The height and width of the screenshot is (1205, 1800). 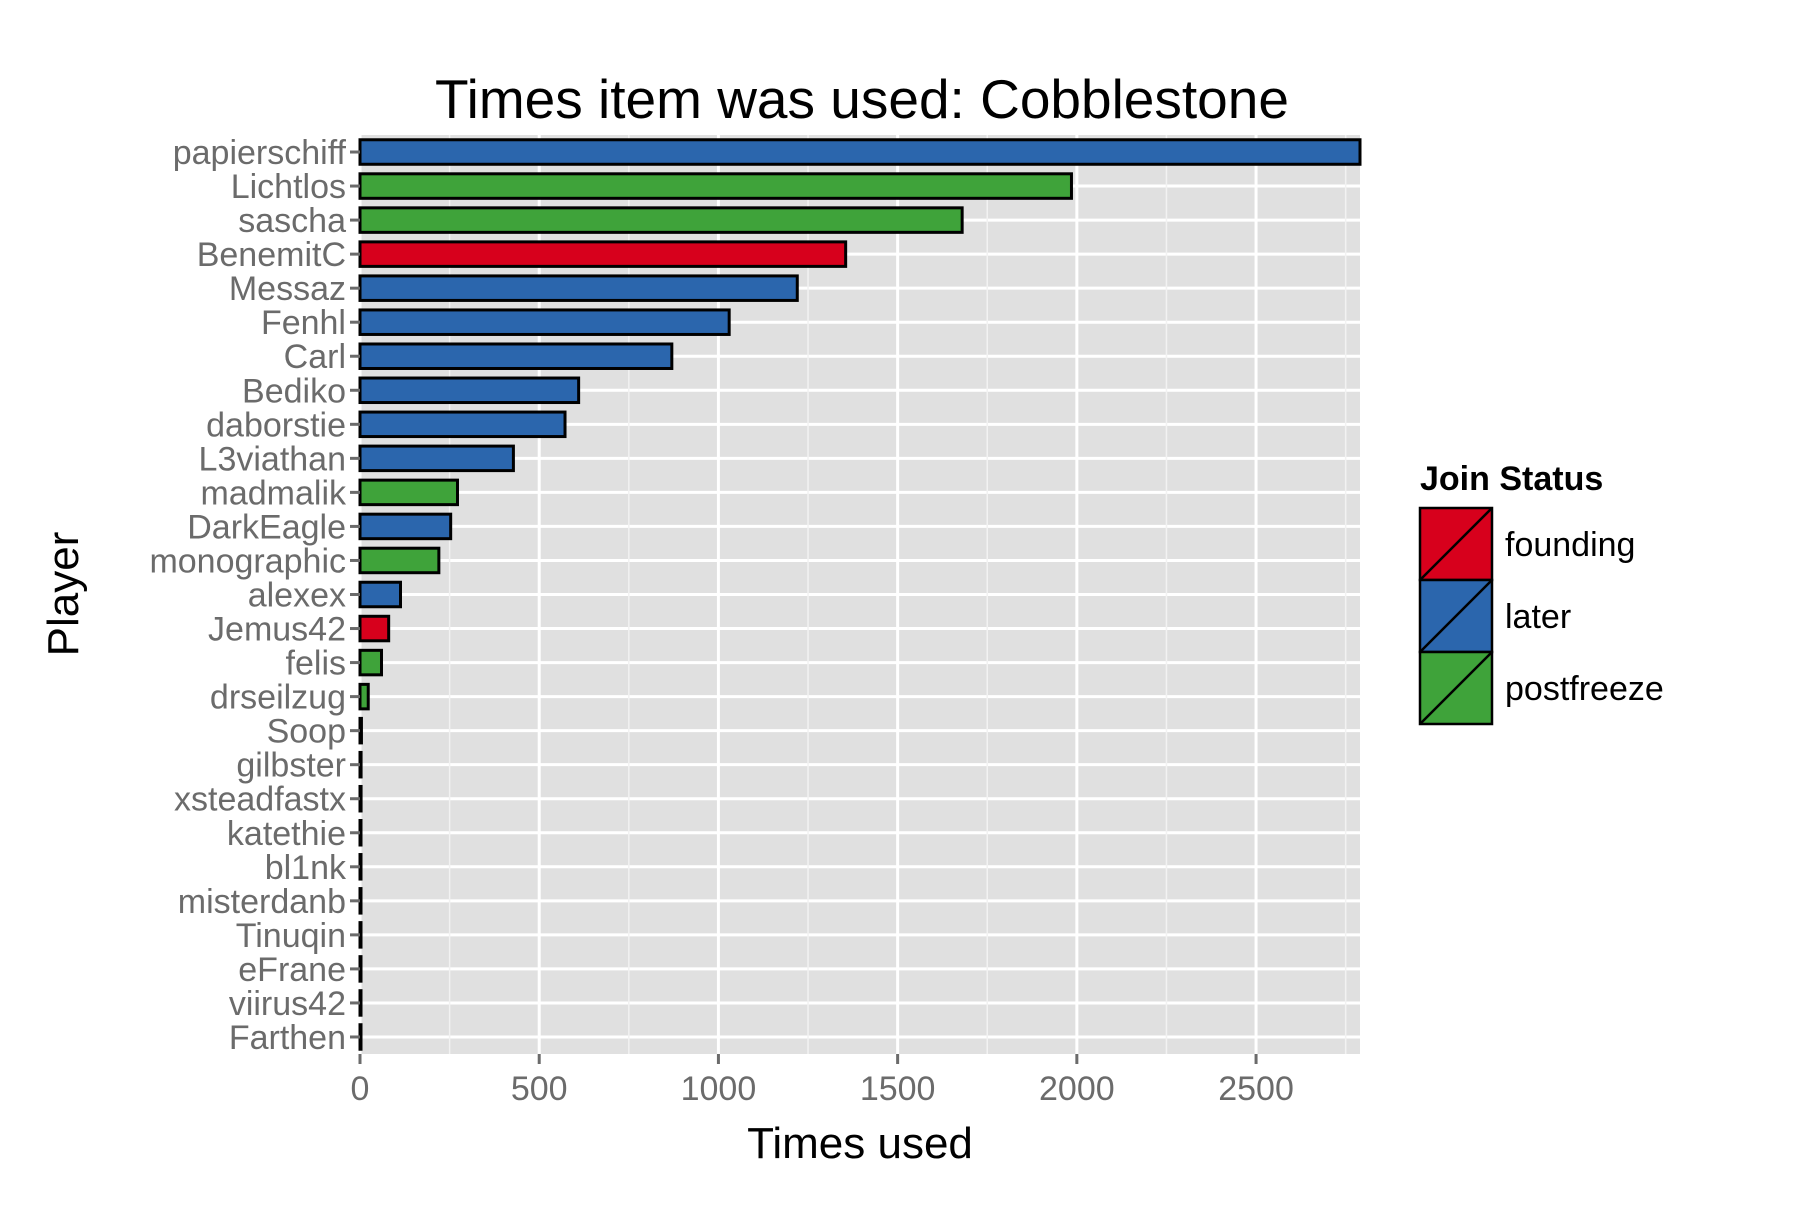 I want to click on y-tick-label: felis, so click(x=316, y=664).